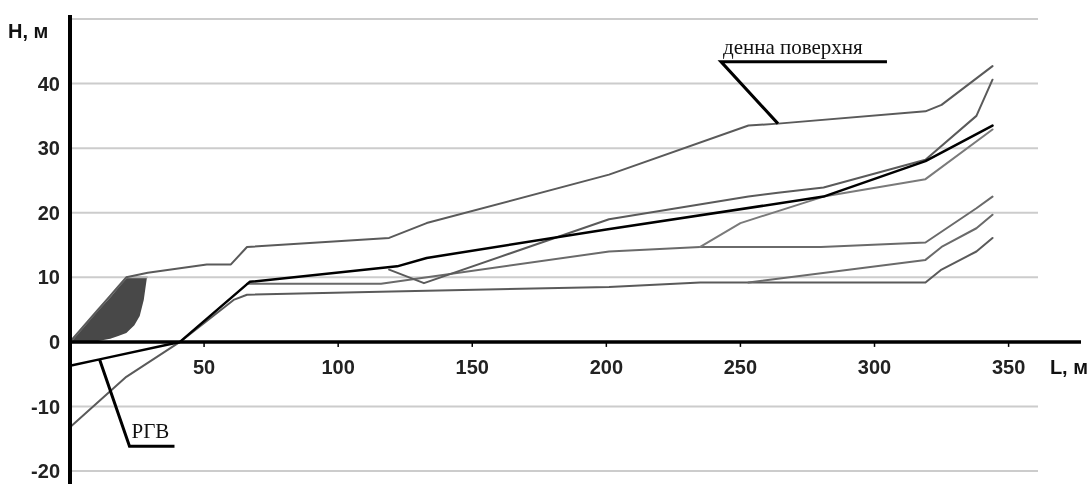 This screenshot has height=489, width=1091. I want to click on y-tick-label: -10, so click(45, 406).